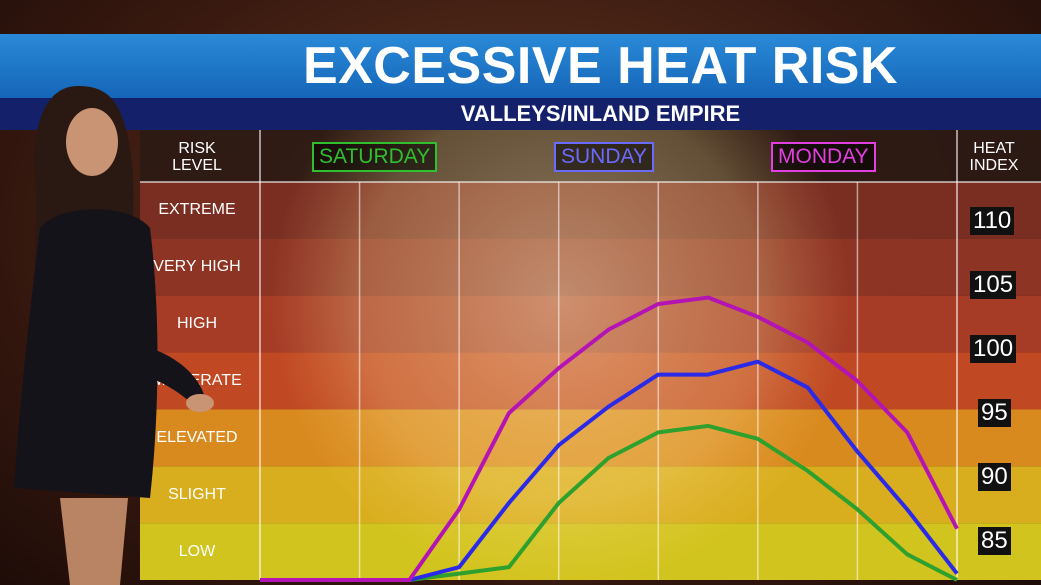  I want to click on risk-level-header: RISK LEVEL, so click(197, 157).